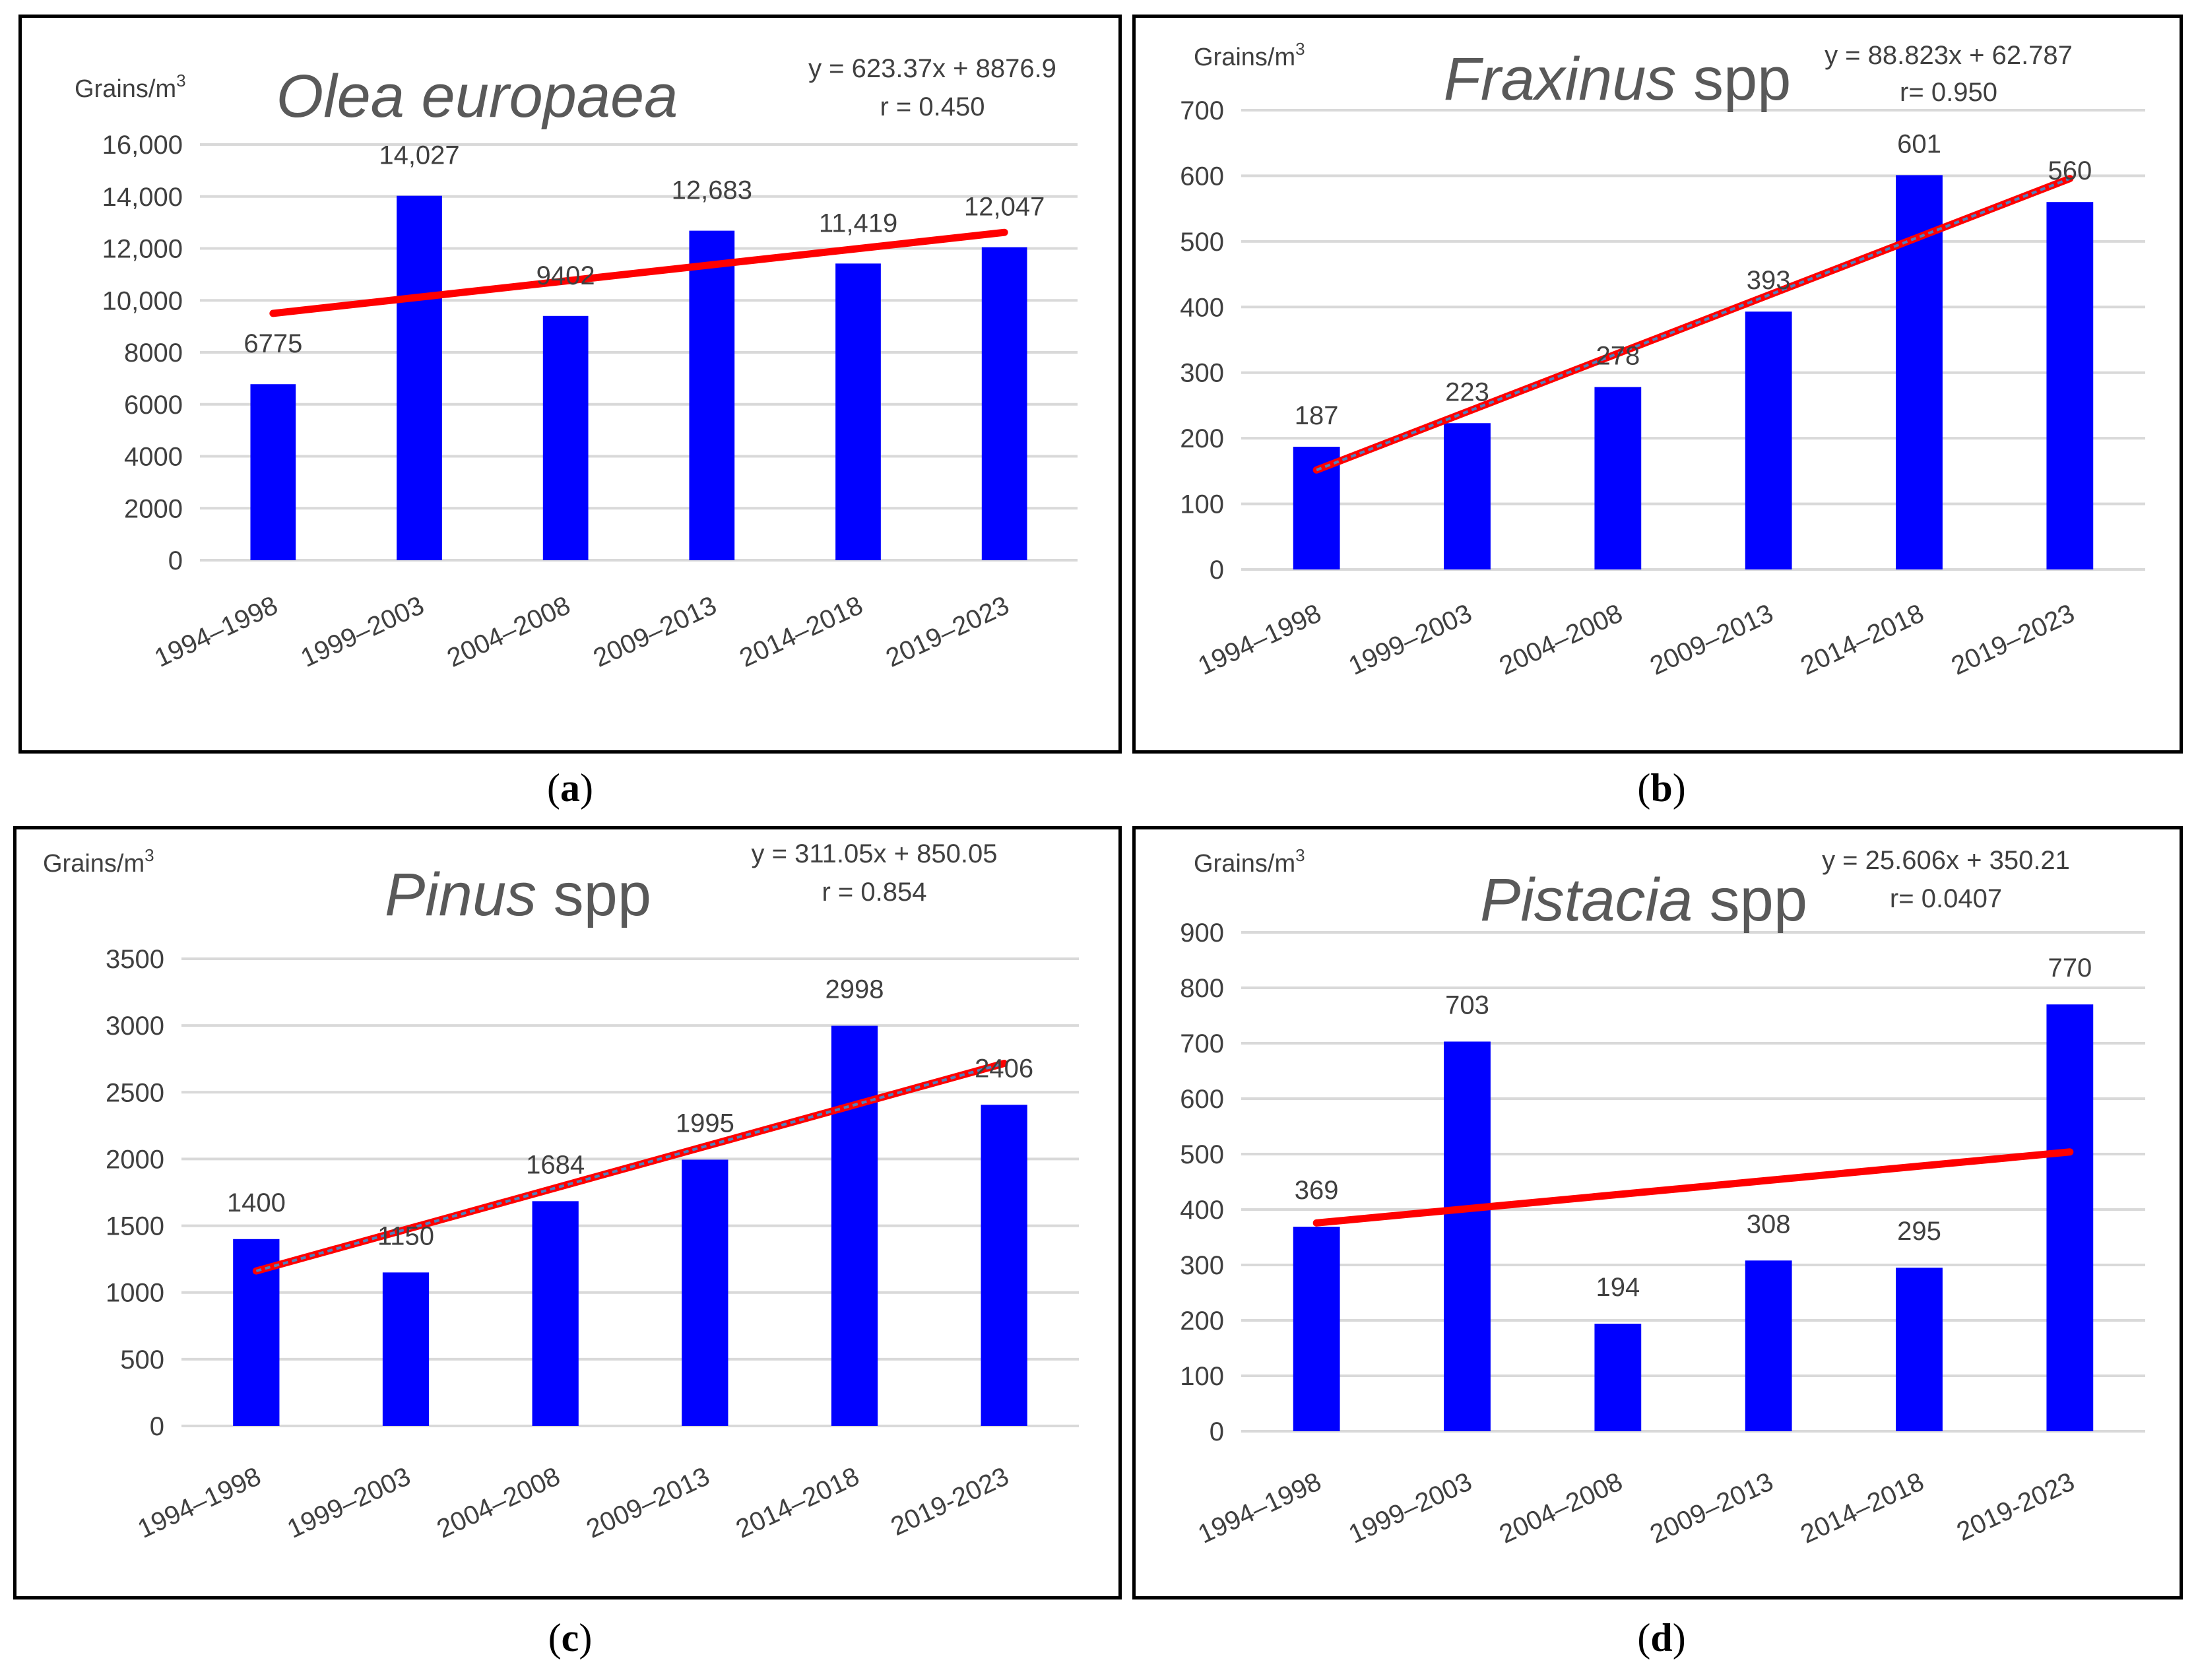  I want to click on category-label-d-0: 1994–1998, so click(1260, 1508).